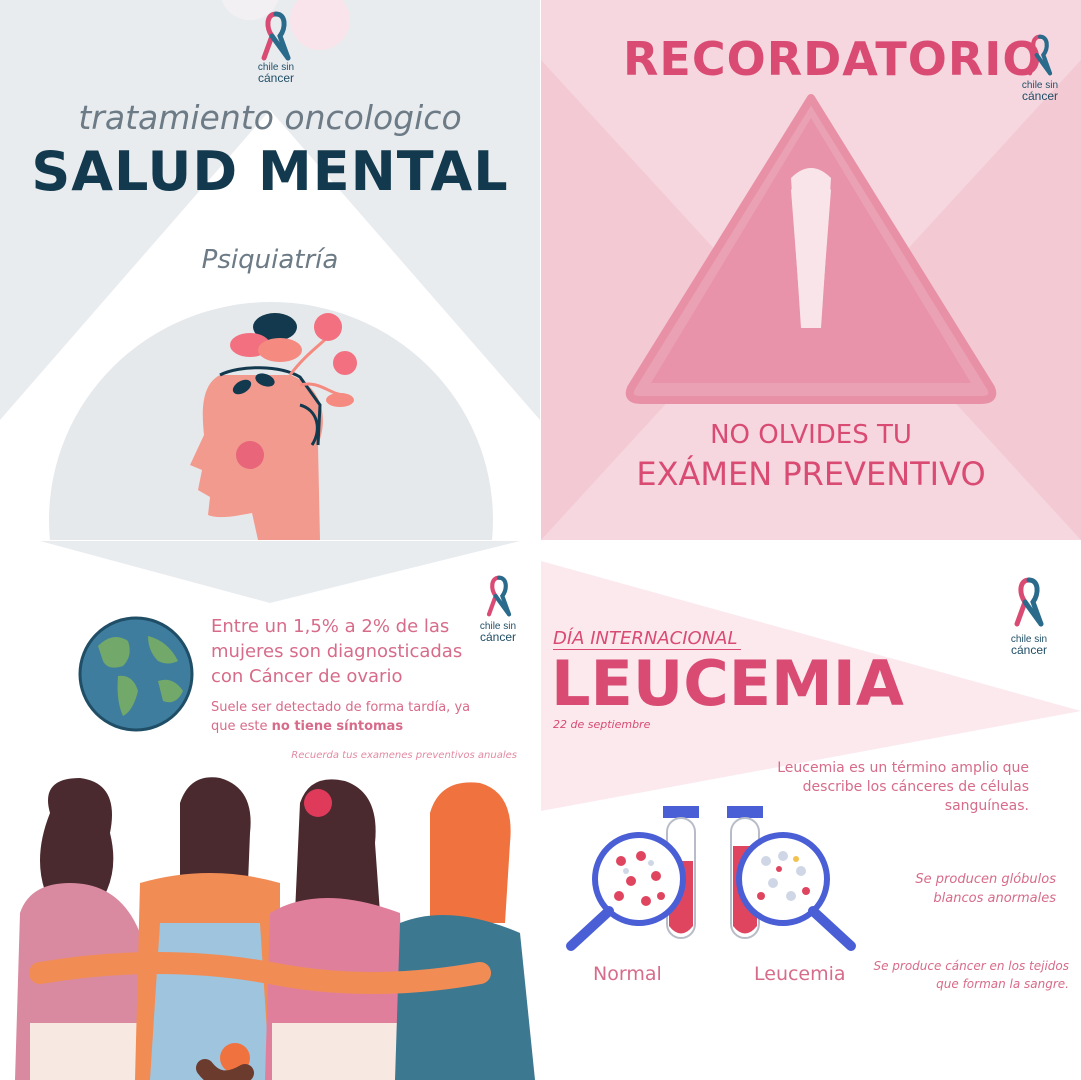 The image size is (1081, 1080). I want to click on ovarian-detail-line2: que este no tiene síntomas, so click(340, 726).